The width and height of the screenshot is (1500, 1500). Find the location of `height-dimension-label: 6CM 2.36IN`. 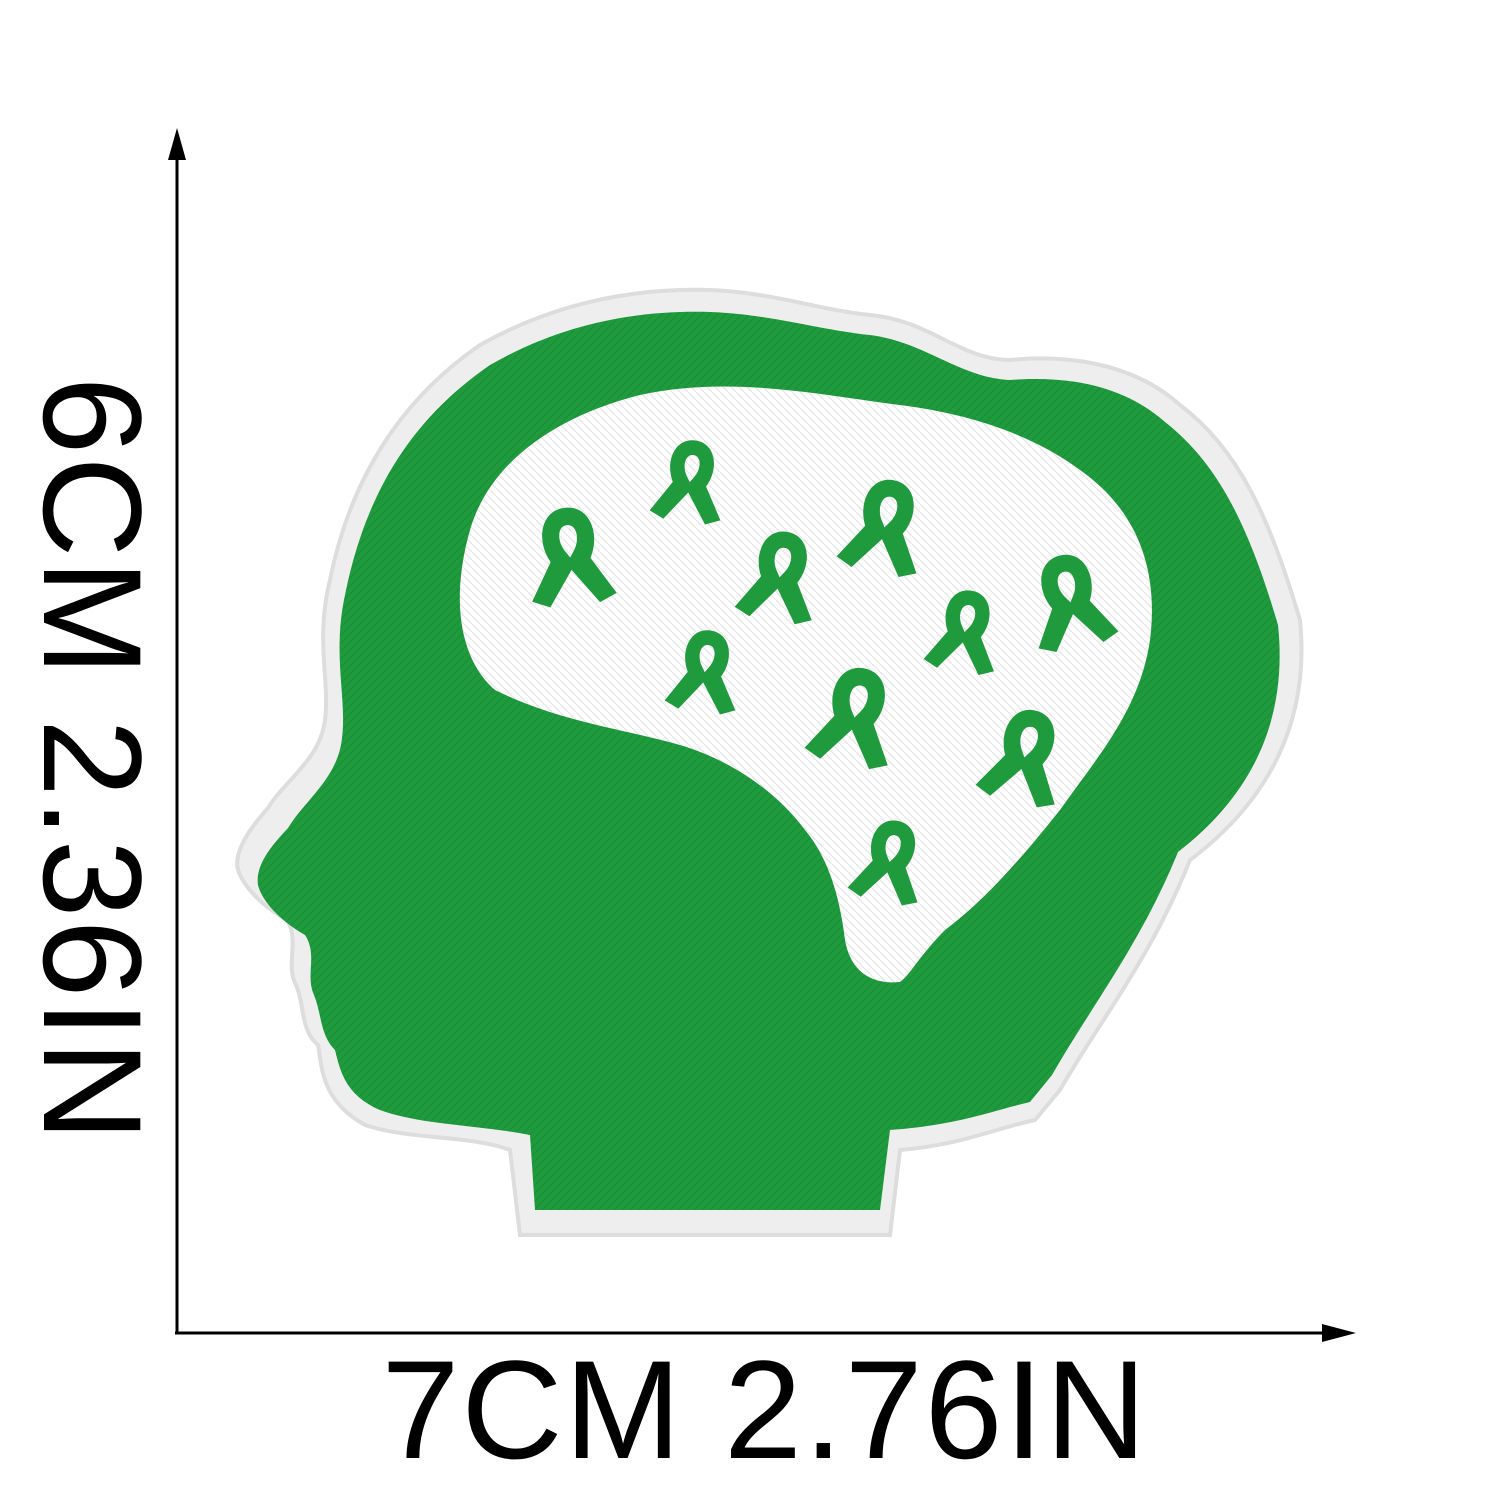

height-dimension-label: 6CM 2.36IN is located at coordinates (92, 760).